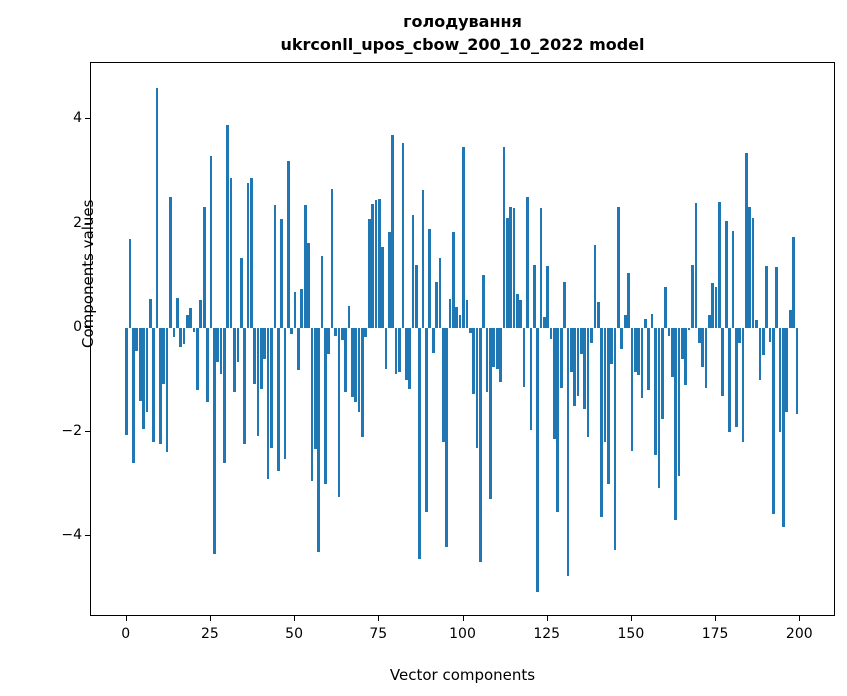 This screenshot has height=696, width=847. What do you see at coordinates (294, 634) in the screenshot?
I see `x-tick-label: 50` at bounding box center [294, 634].